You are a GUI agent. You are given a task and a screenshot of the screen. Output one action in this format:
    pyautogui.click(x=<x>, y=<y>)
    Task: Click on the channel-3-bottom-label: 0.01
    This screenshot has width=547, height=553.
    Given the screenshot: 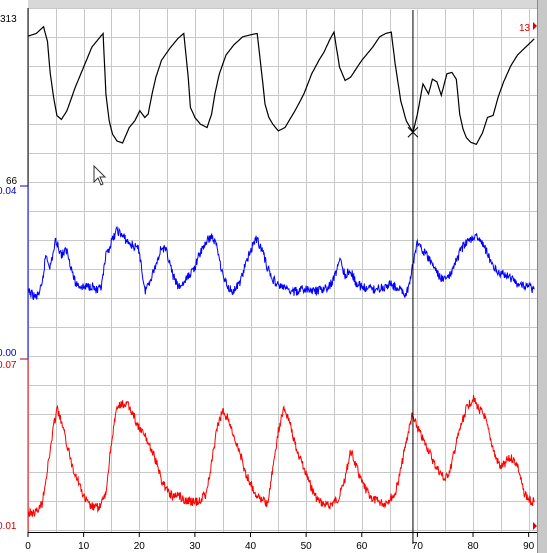 What is the action you would take?
    pyautogui.click(x=8, y=526)
    